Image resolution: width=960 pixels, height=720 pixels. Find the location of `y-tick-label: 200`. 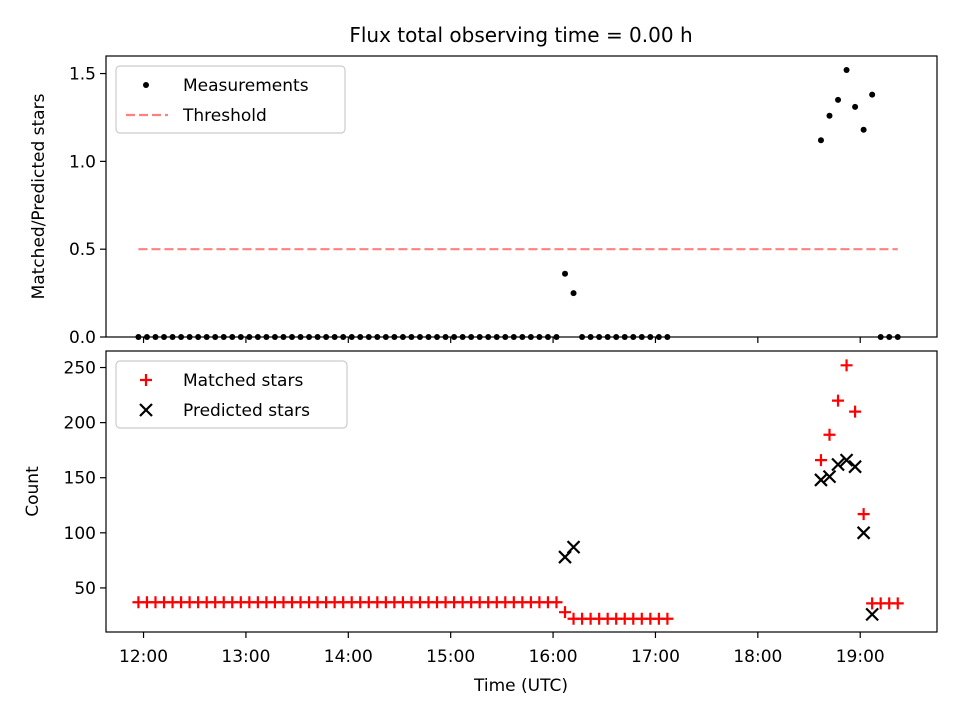

y-tick-label: 200 is located at coordinates (80, 424).